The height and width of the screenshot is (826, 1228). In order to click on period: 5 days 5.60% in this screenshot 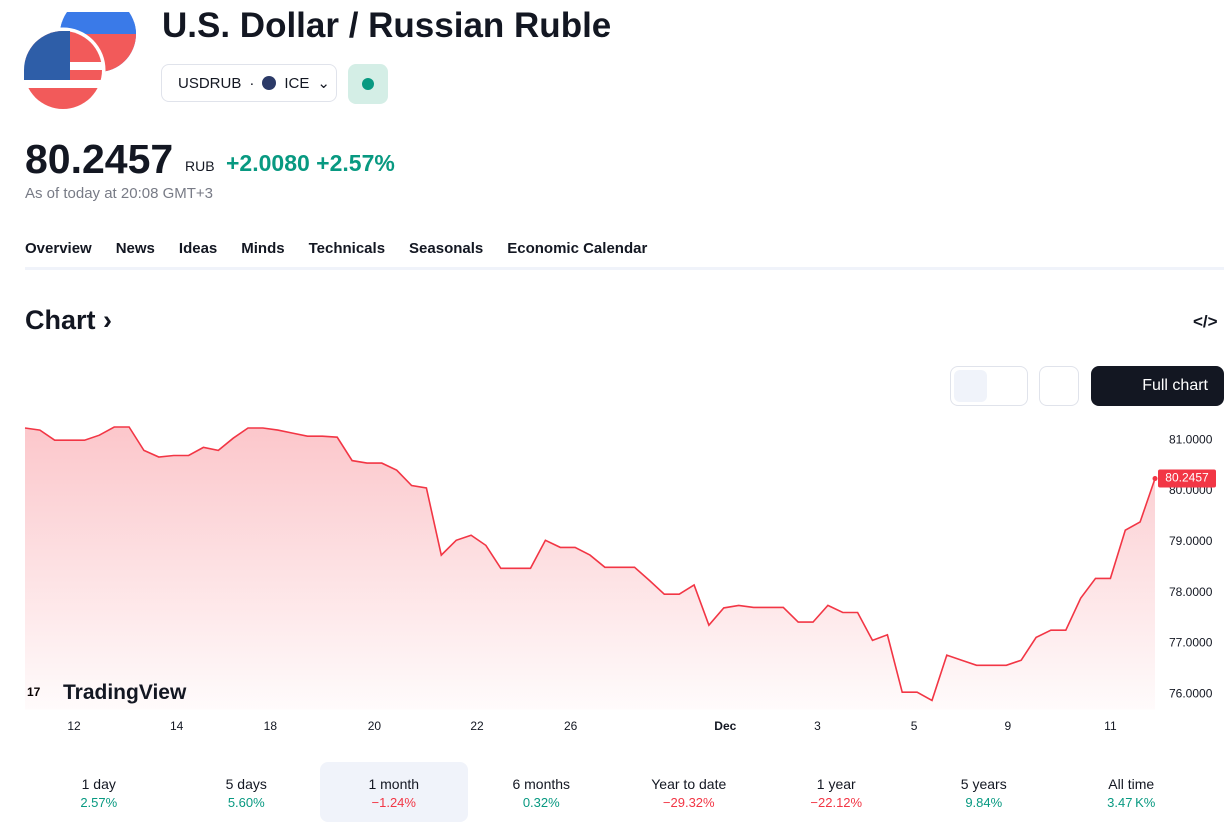, I will do `click(247, 792)`.